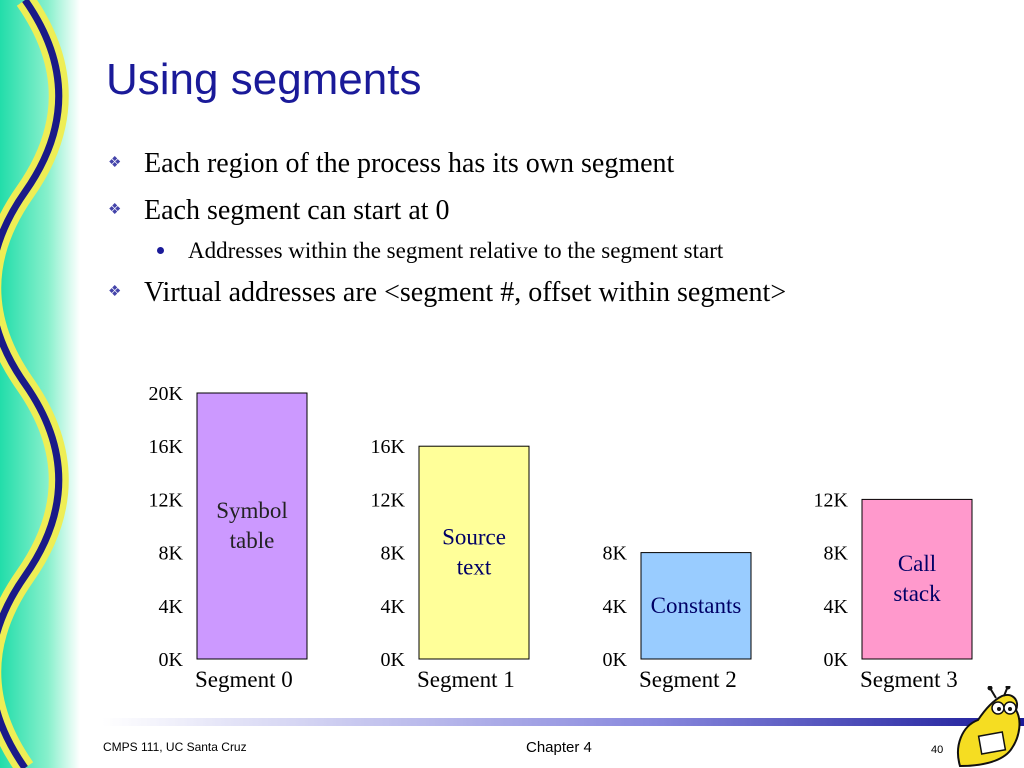 Image resolution: width=1024 pixels, height=768 pixels. I want to click on segment-2-block, so click(696, 606).